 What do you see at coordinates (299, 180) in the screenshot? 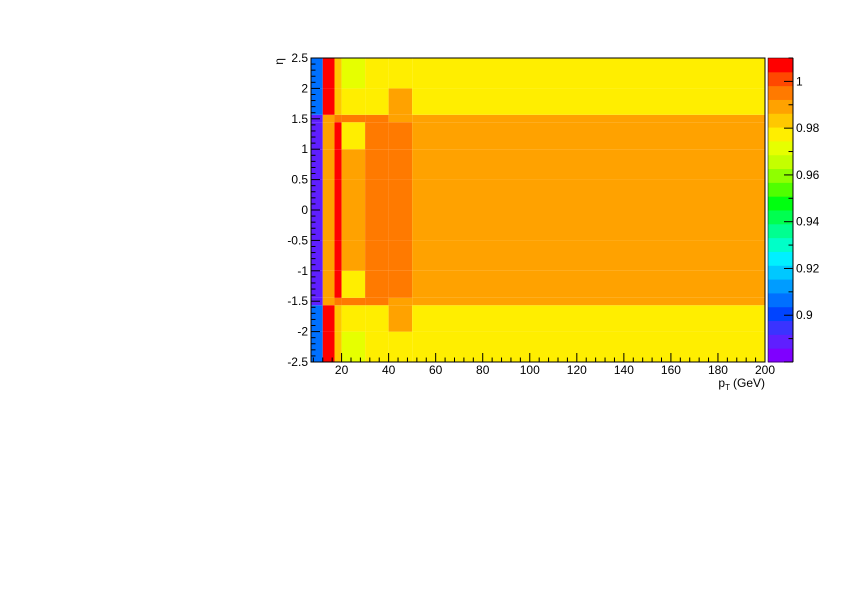
I see `y-tick-label: 0.5` at bounding box center [299, 180].